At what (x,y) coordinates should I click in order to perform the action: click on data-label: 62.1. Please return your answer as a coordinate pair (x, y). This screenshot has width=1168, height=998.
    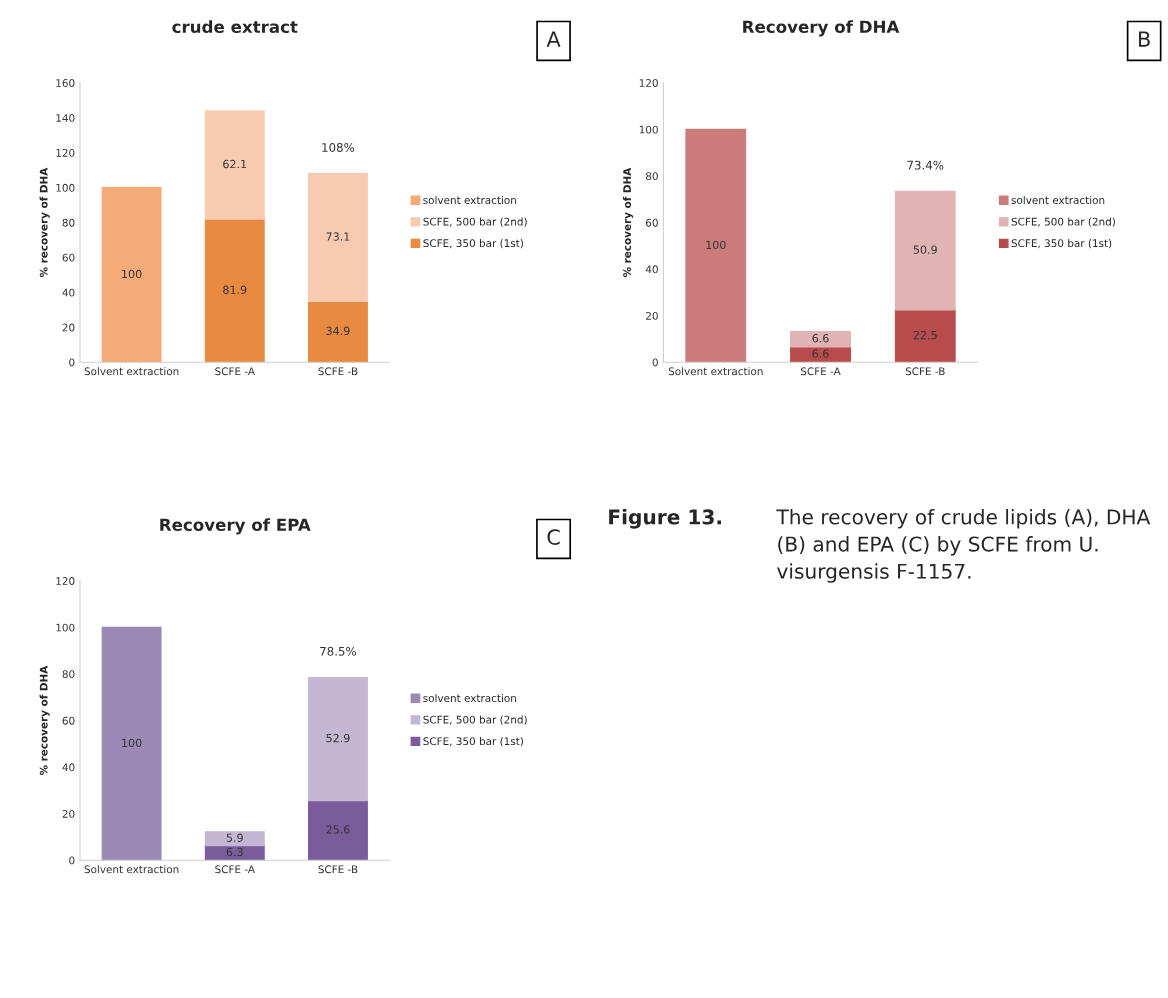
    Looking at the image, I should click on (235, 164).